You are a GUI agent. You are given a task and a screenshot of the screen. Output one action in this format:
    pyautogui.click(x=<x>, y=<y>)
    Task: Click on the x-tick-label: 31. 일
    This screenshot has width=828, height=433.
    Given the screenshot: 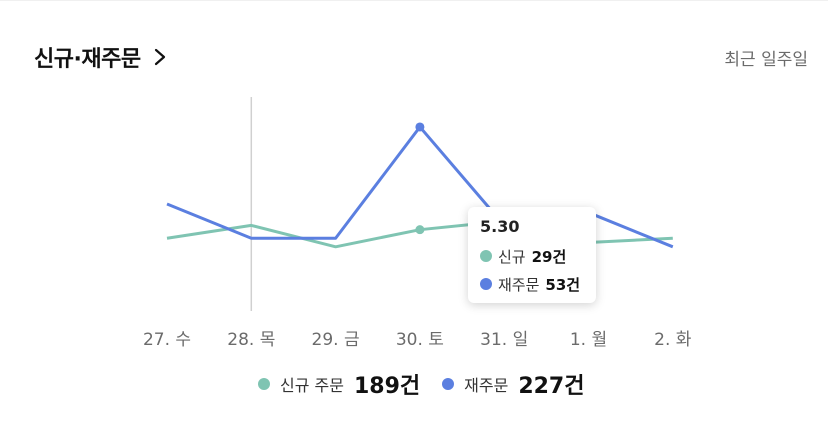 What is the action you would take?
    pyautogui.click(x=504, y=340)
    